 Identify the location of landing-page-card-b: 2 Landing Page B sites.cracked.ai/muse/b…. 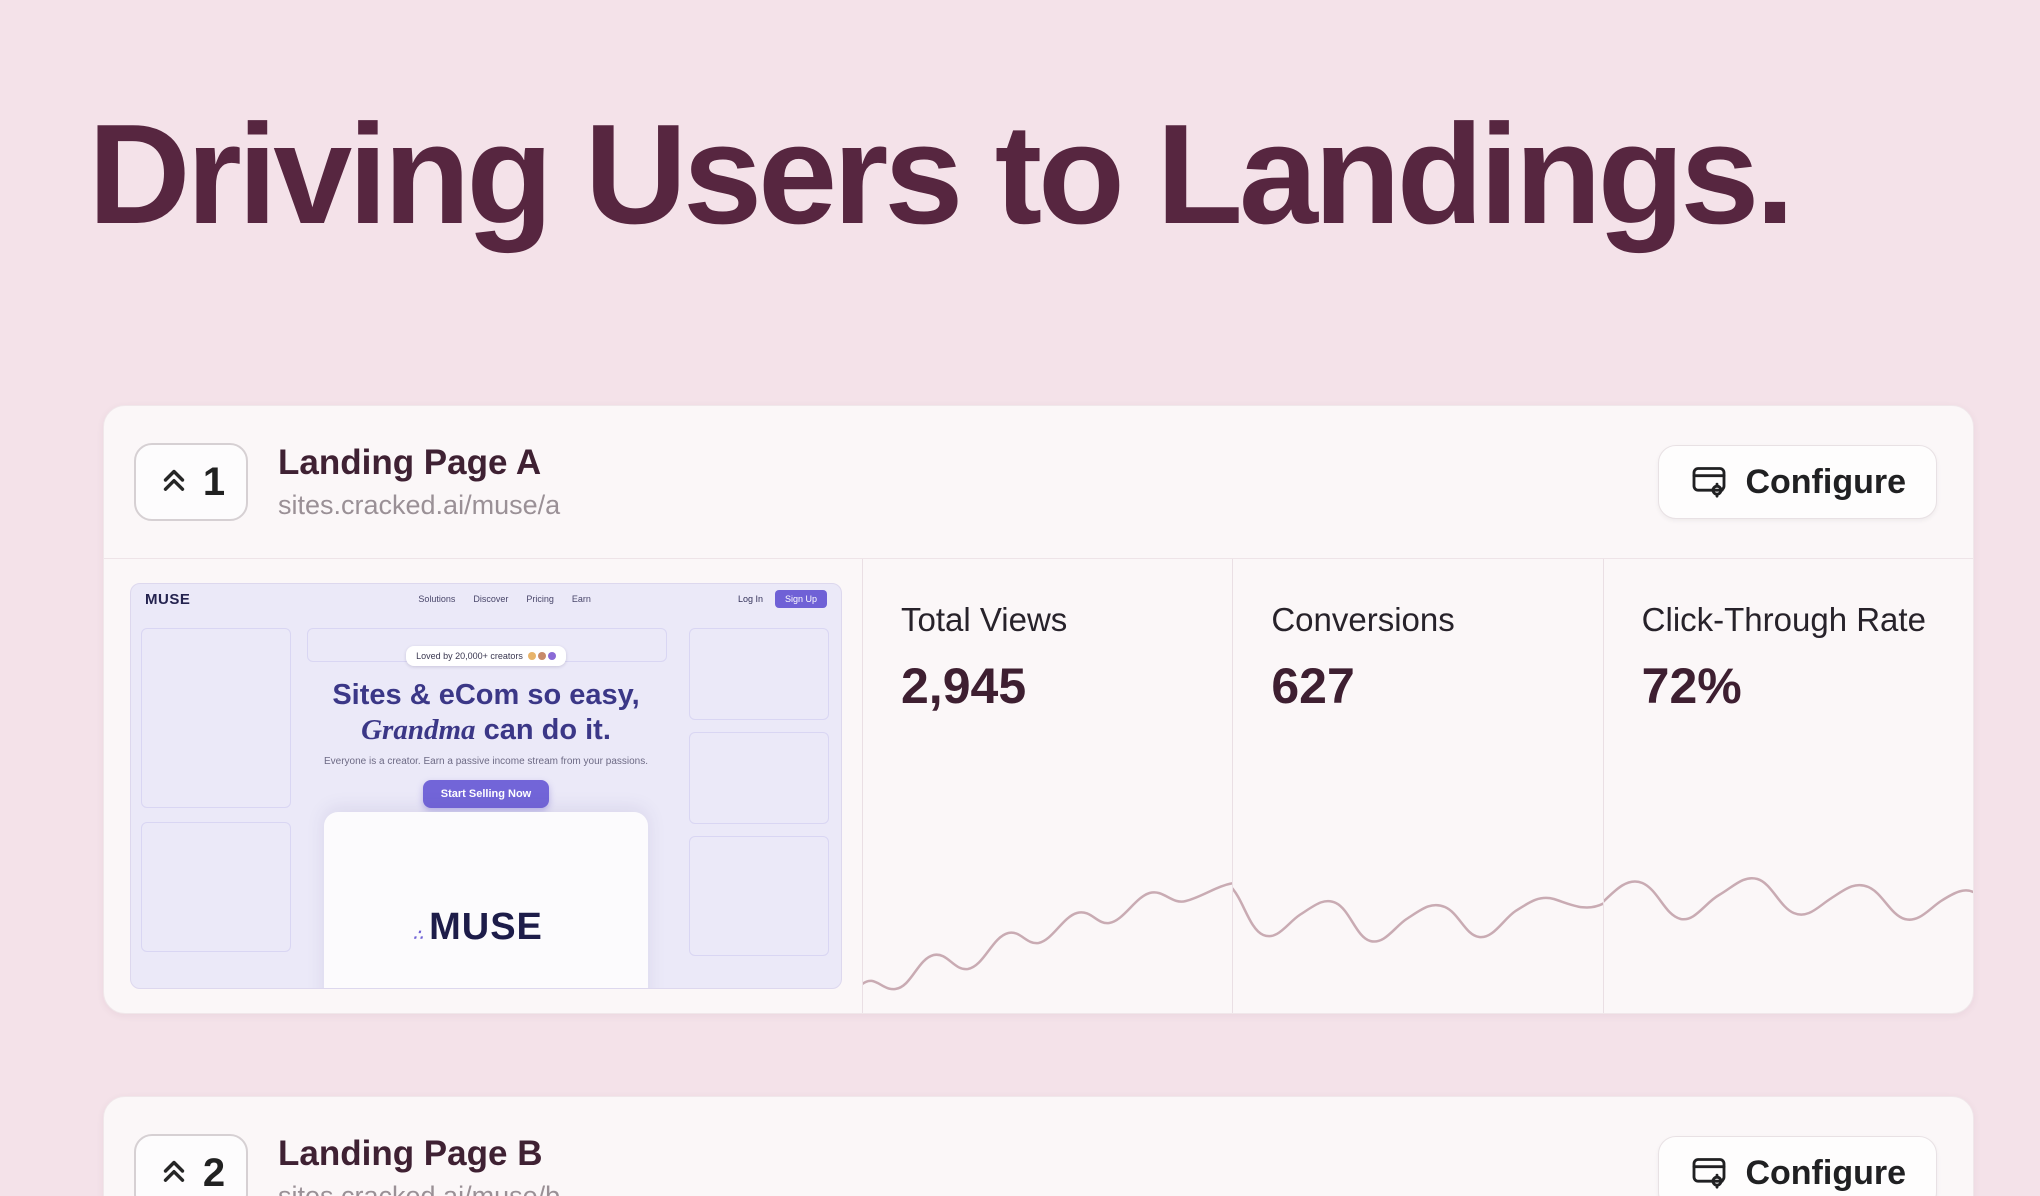
(1038, 1146).